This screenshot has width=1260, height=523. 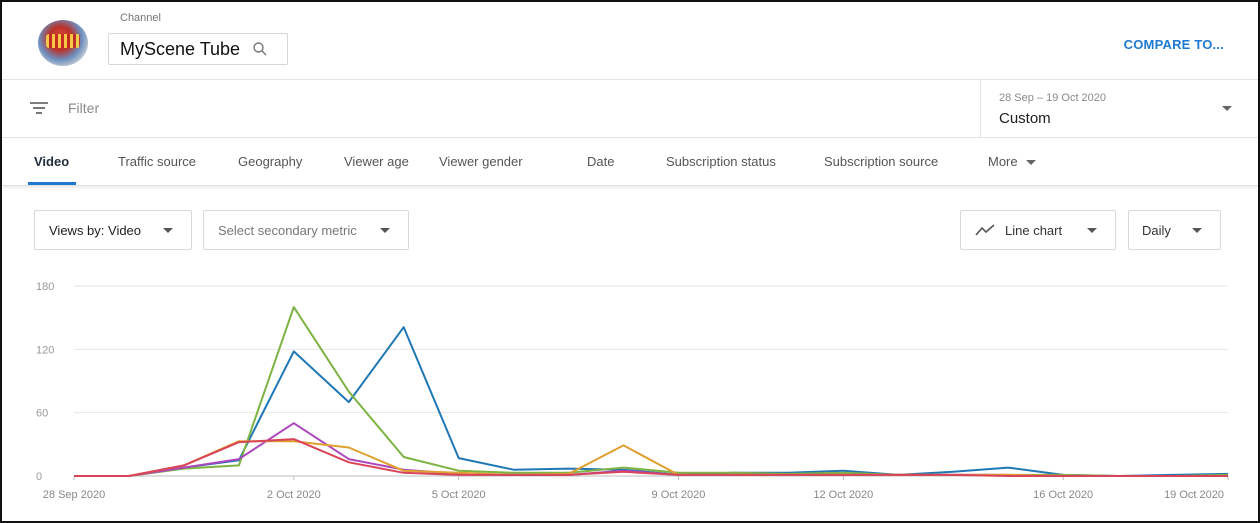 What do you see at coordinates (1194, 495) in the screenshot?
I see `x-tick-label: 19 Oct 2020` at bounding box center [1194, 495].